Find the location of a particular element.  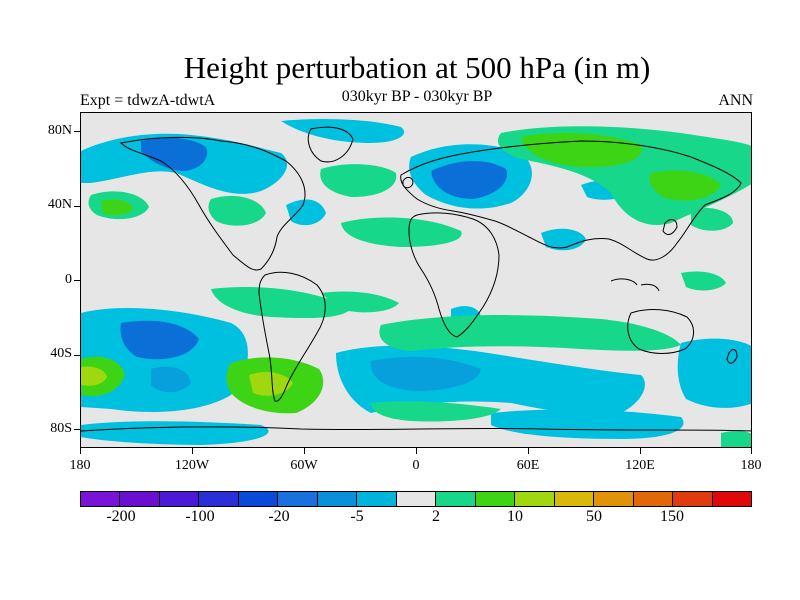

lon-label-60e: 60E is located at coordinates (528, 465).